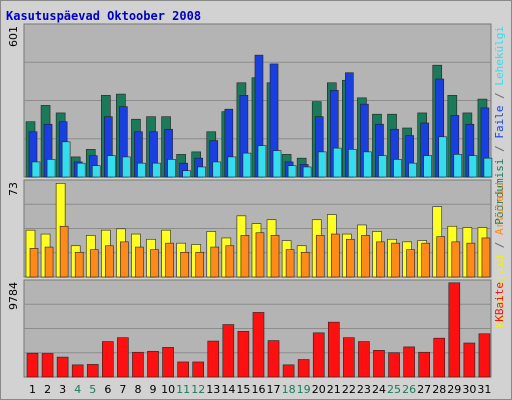  I want to click on day-label-1: 1, so click(32, 389).